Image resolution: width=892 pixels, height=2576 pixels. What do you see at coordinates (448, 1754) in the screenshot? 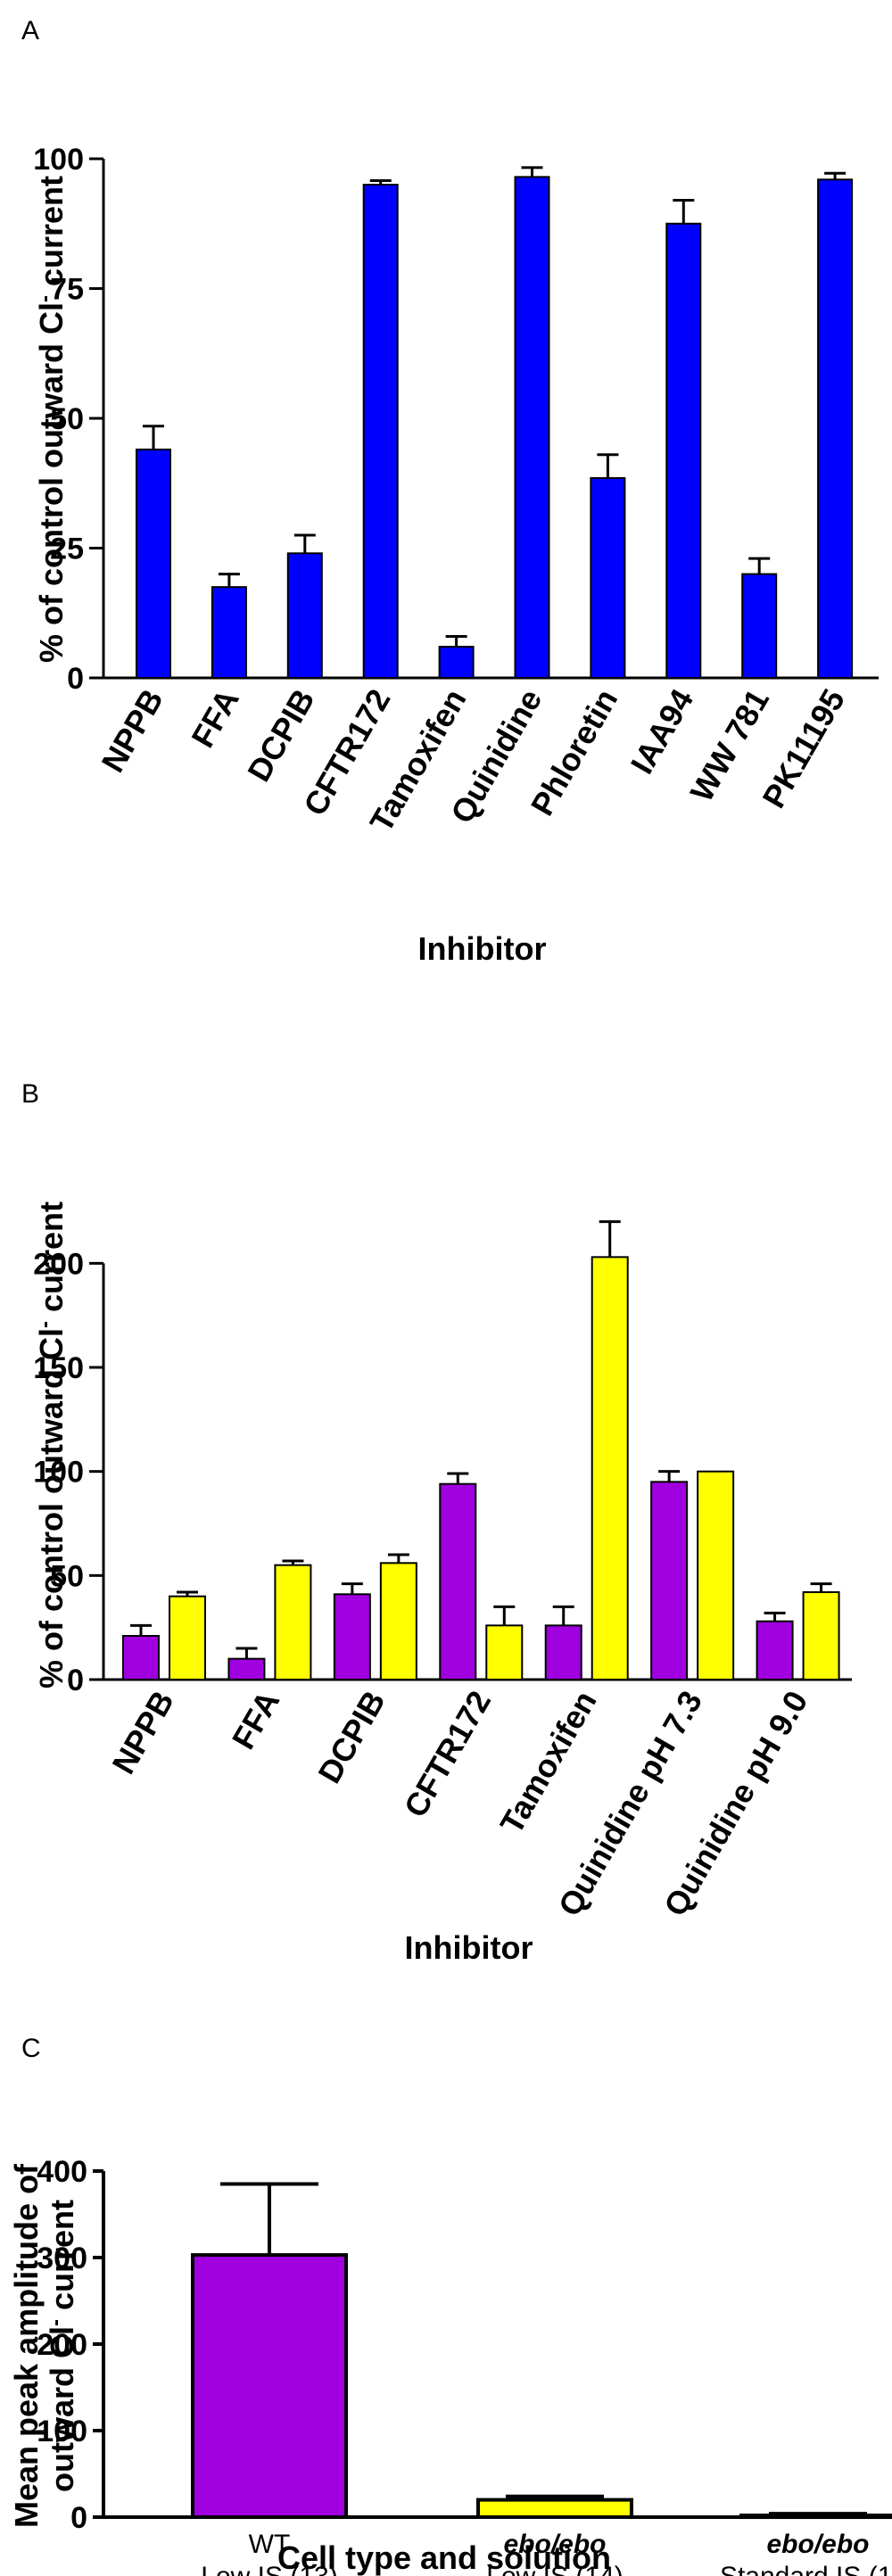
I see `x-category-label: CFTR172` at bounding box center [448, 1754].